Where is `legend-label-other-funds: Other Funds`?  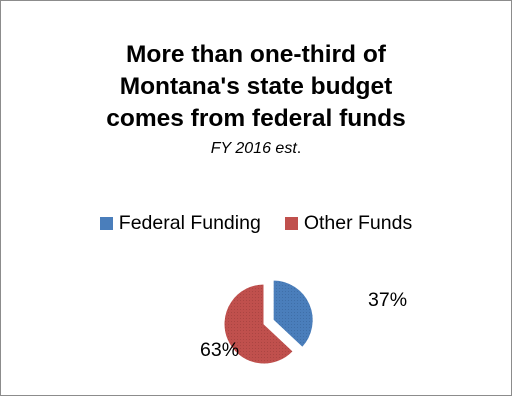
legend-label-other-funds: Other Funds is located at coordinates (358, 223).